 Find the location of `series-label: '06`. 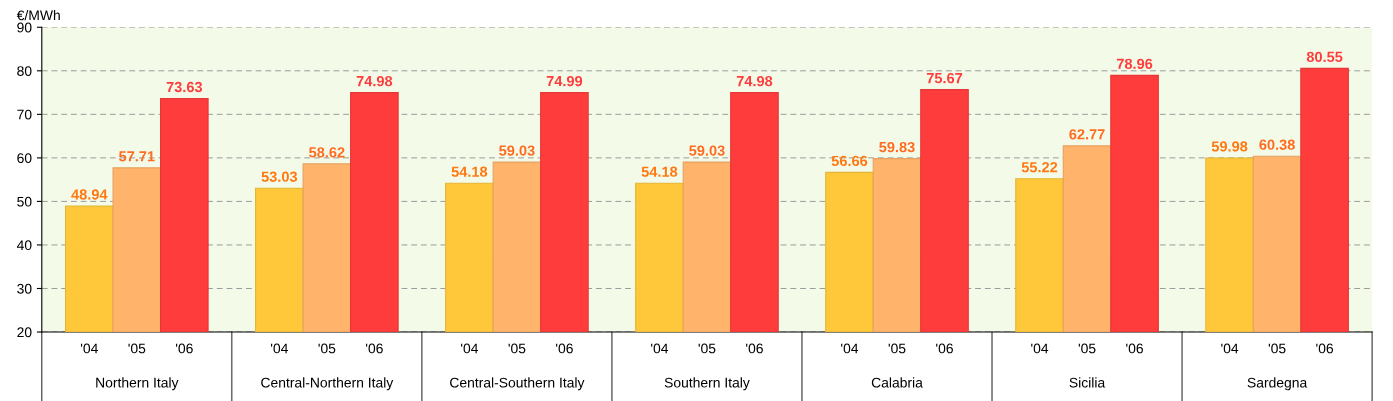

series-label: '06 is located at coordinates (184, 348).